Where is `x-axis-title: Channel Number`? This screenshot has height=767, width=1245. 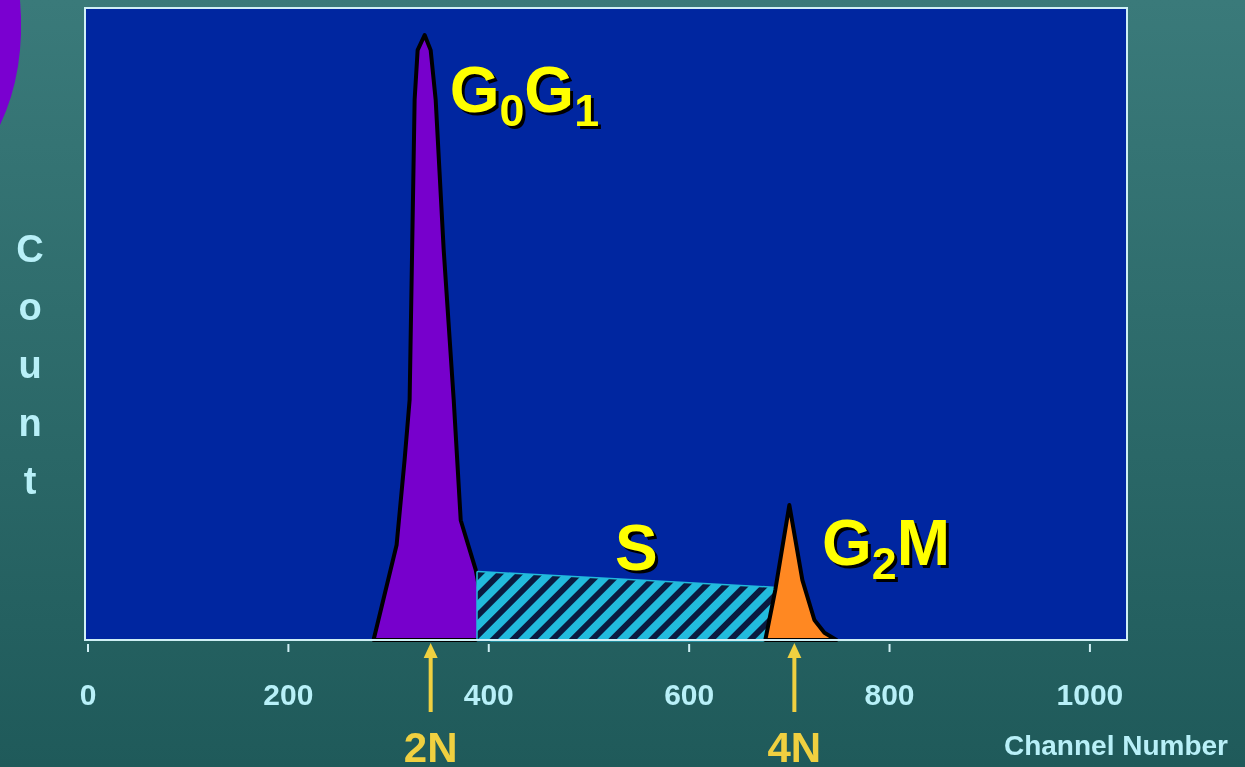
x-axis-title: Channel Number is located at coordinates (1116, 745).